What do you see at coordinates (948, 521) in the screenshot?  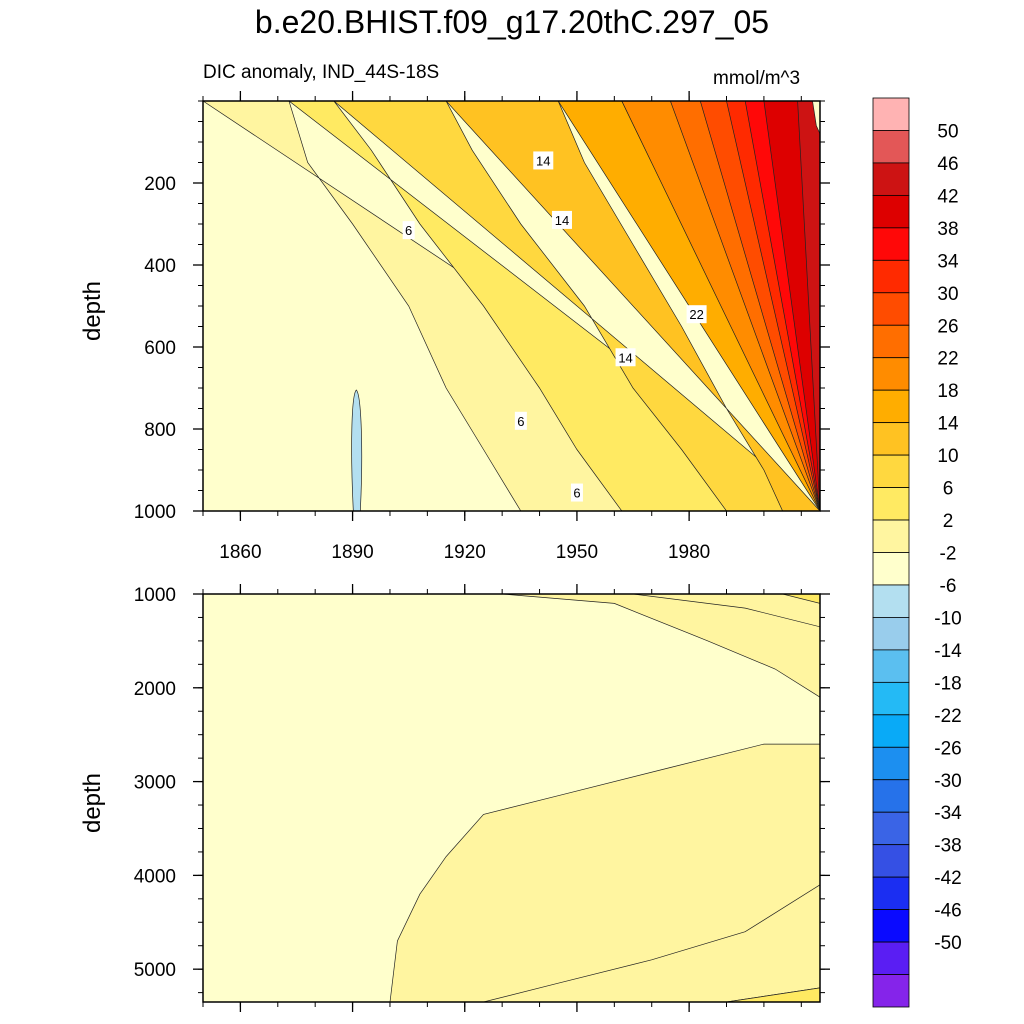 I see `colorbar-label: 2` at bounding box center [948, 521].